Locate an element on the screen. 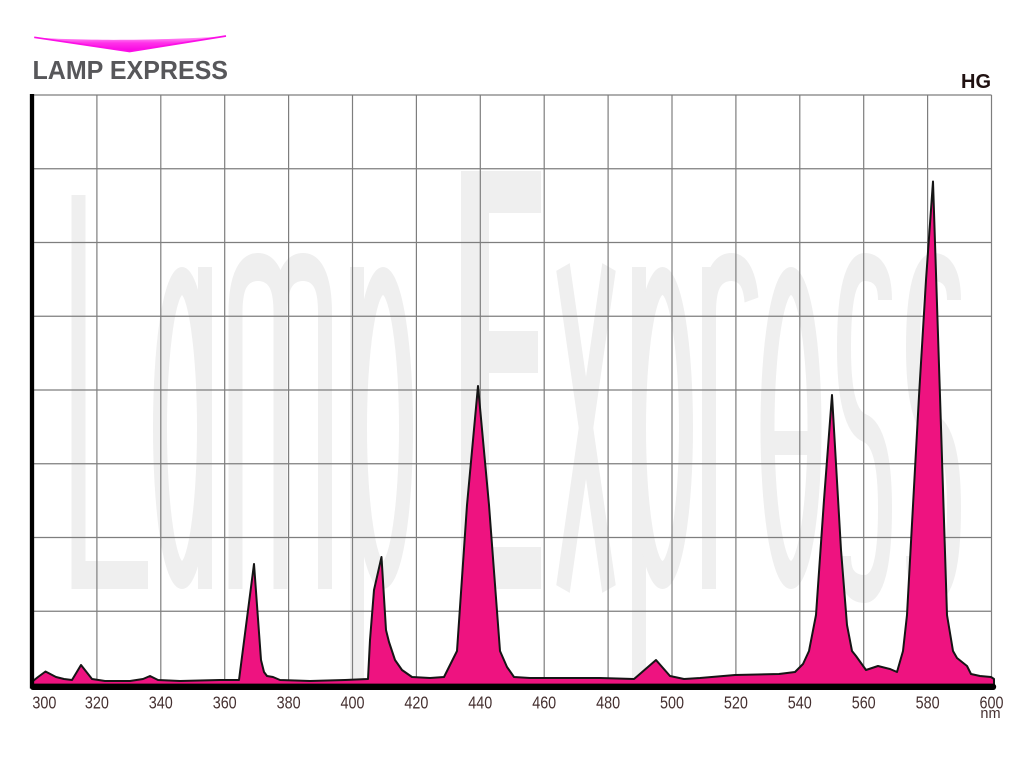 This screenshot has height=768, width=1024. svg-text: 480 is located at coordinates (608, 703).